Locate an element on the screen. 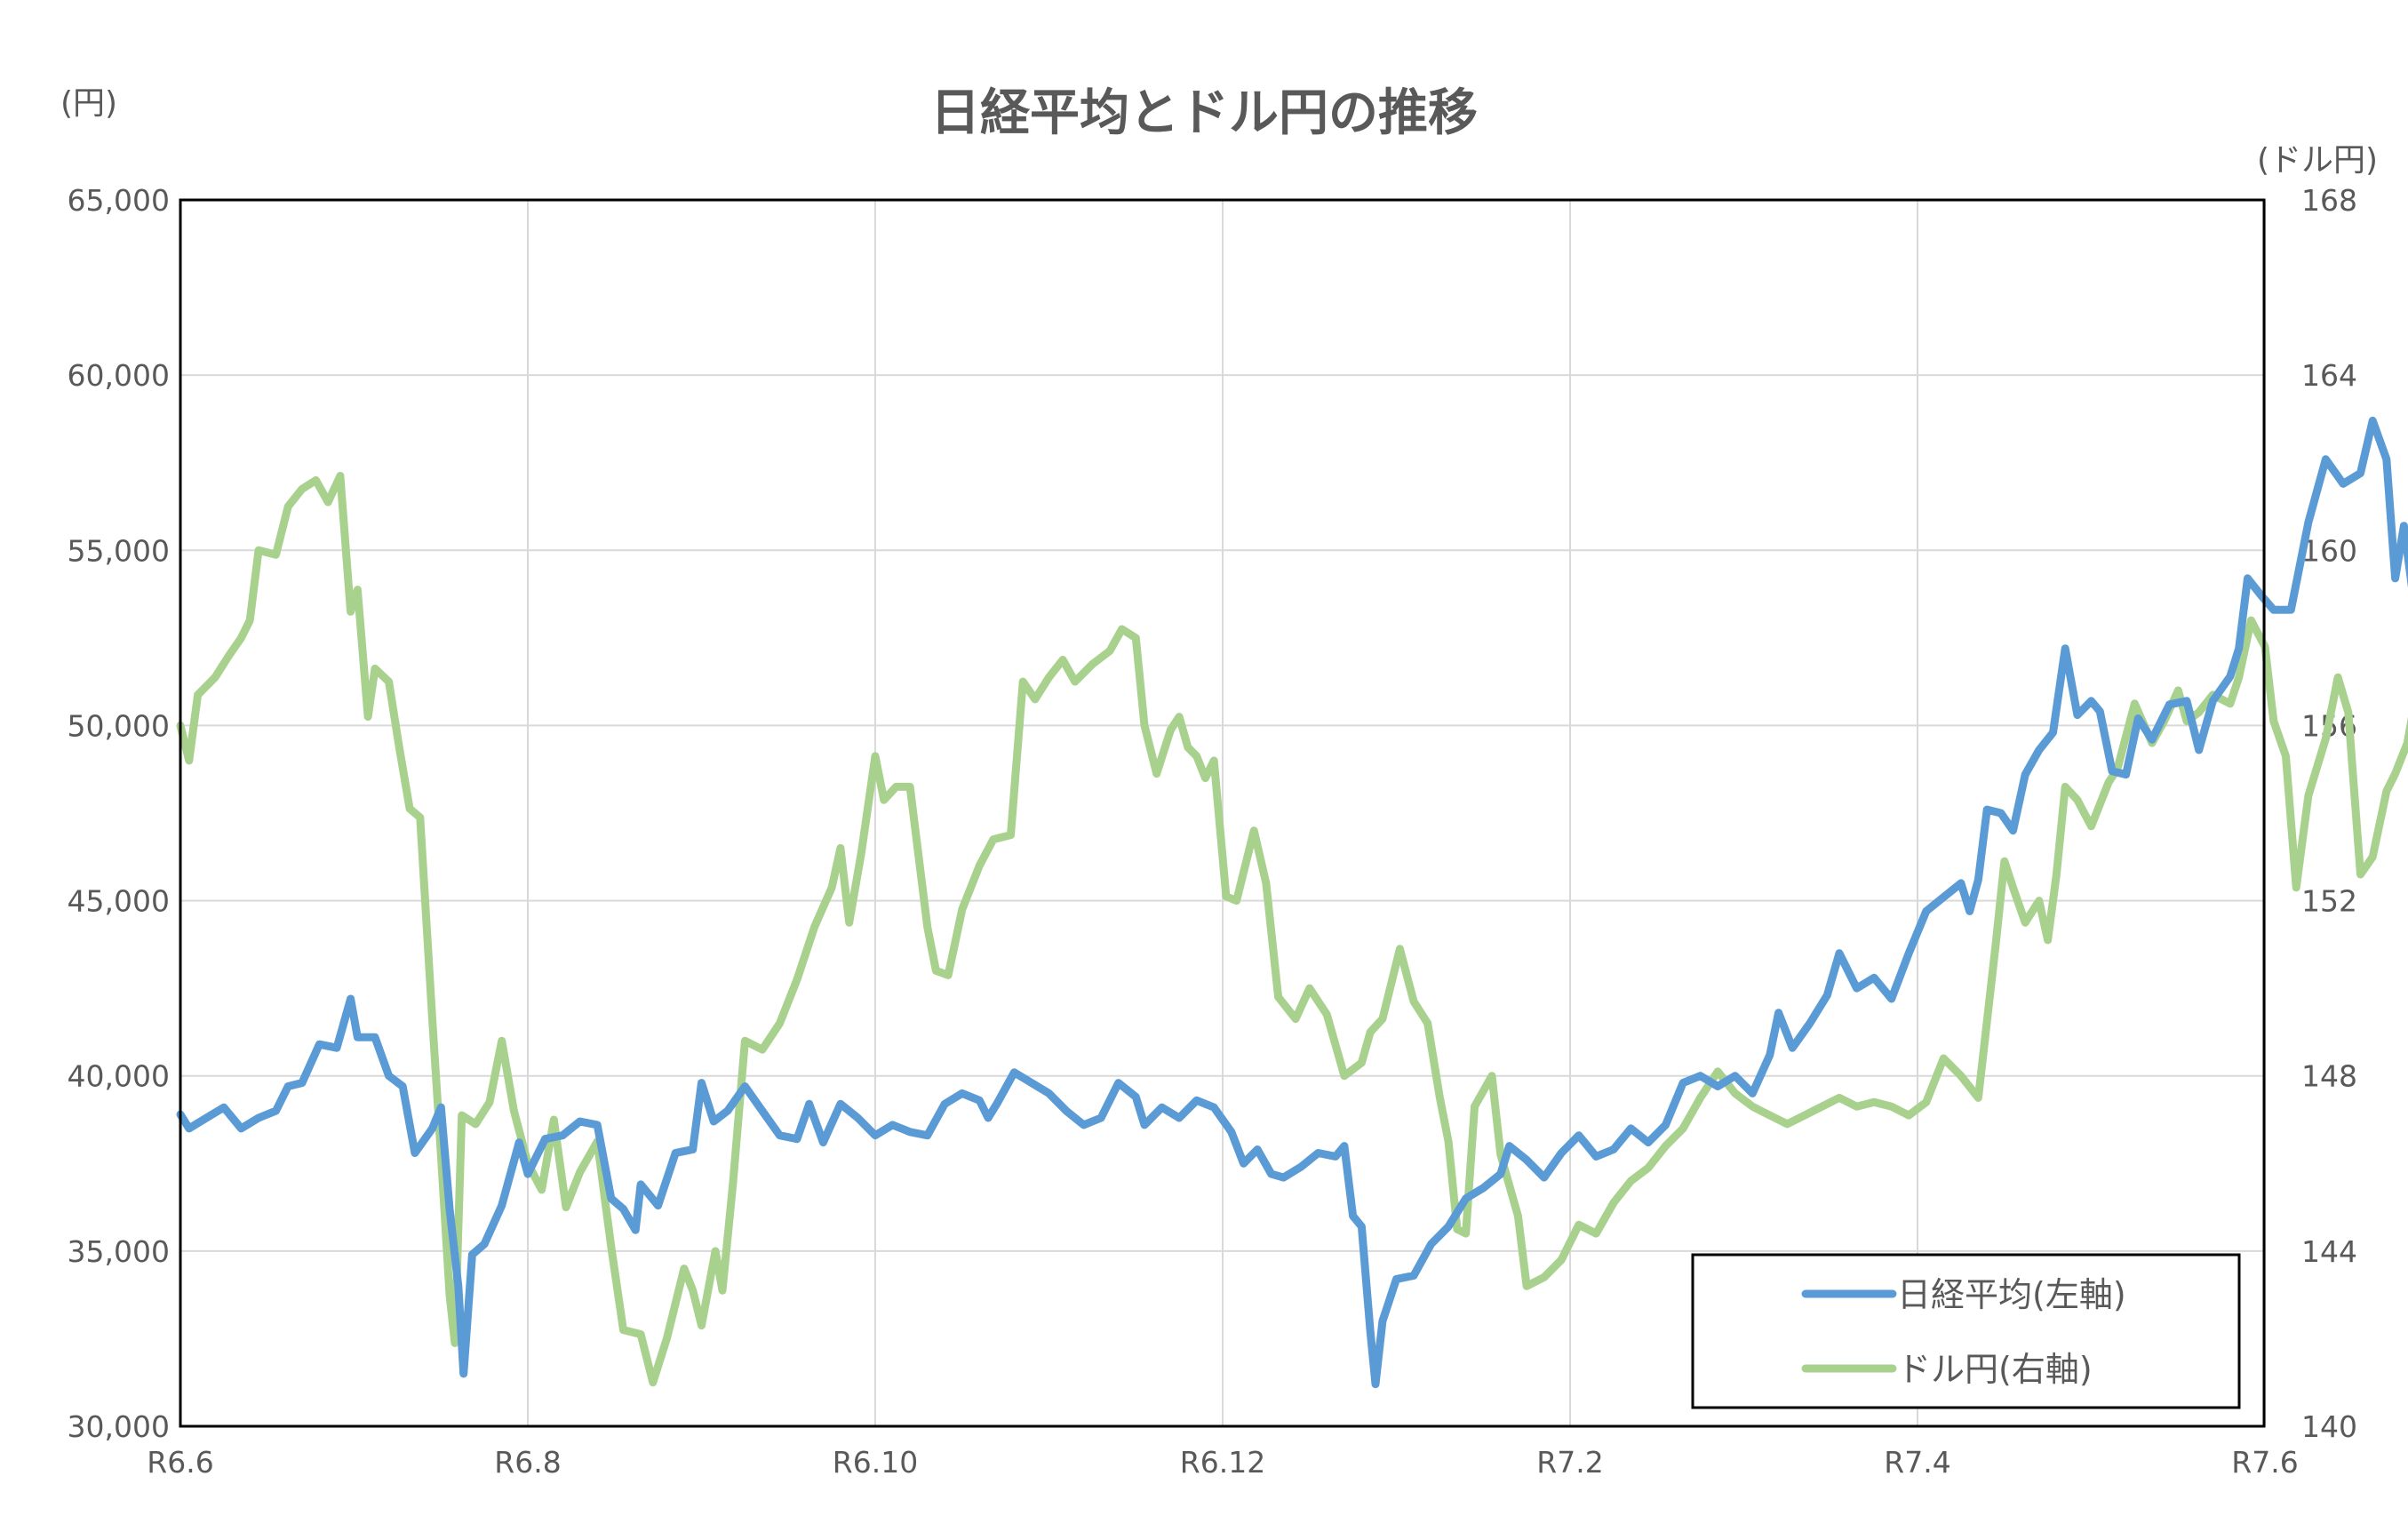  left-axis-tick-label: 50,000 is located at coordinates (119, 725).